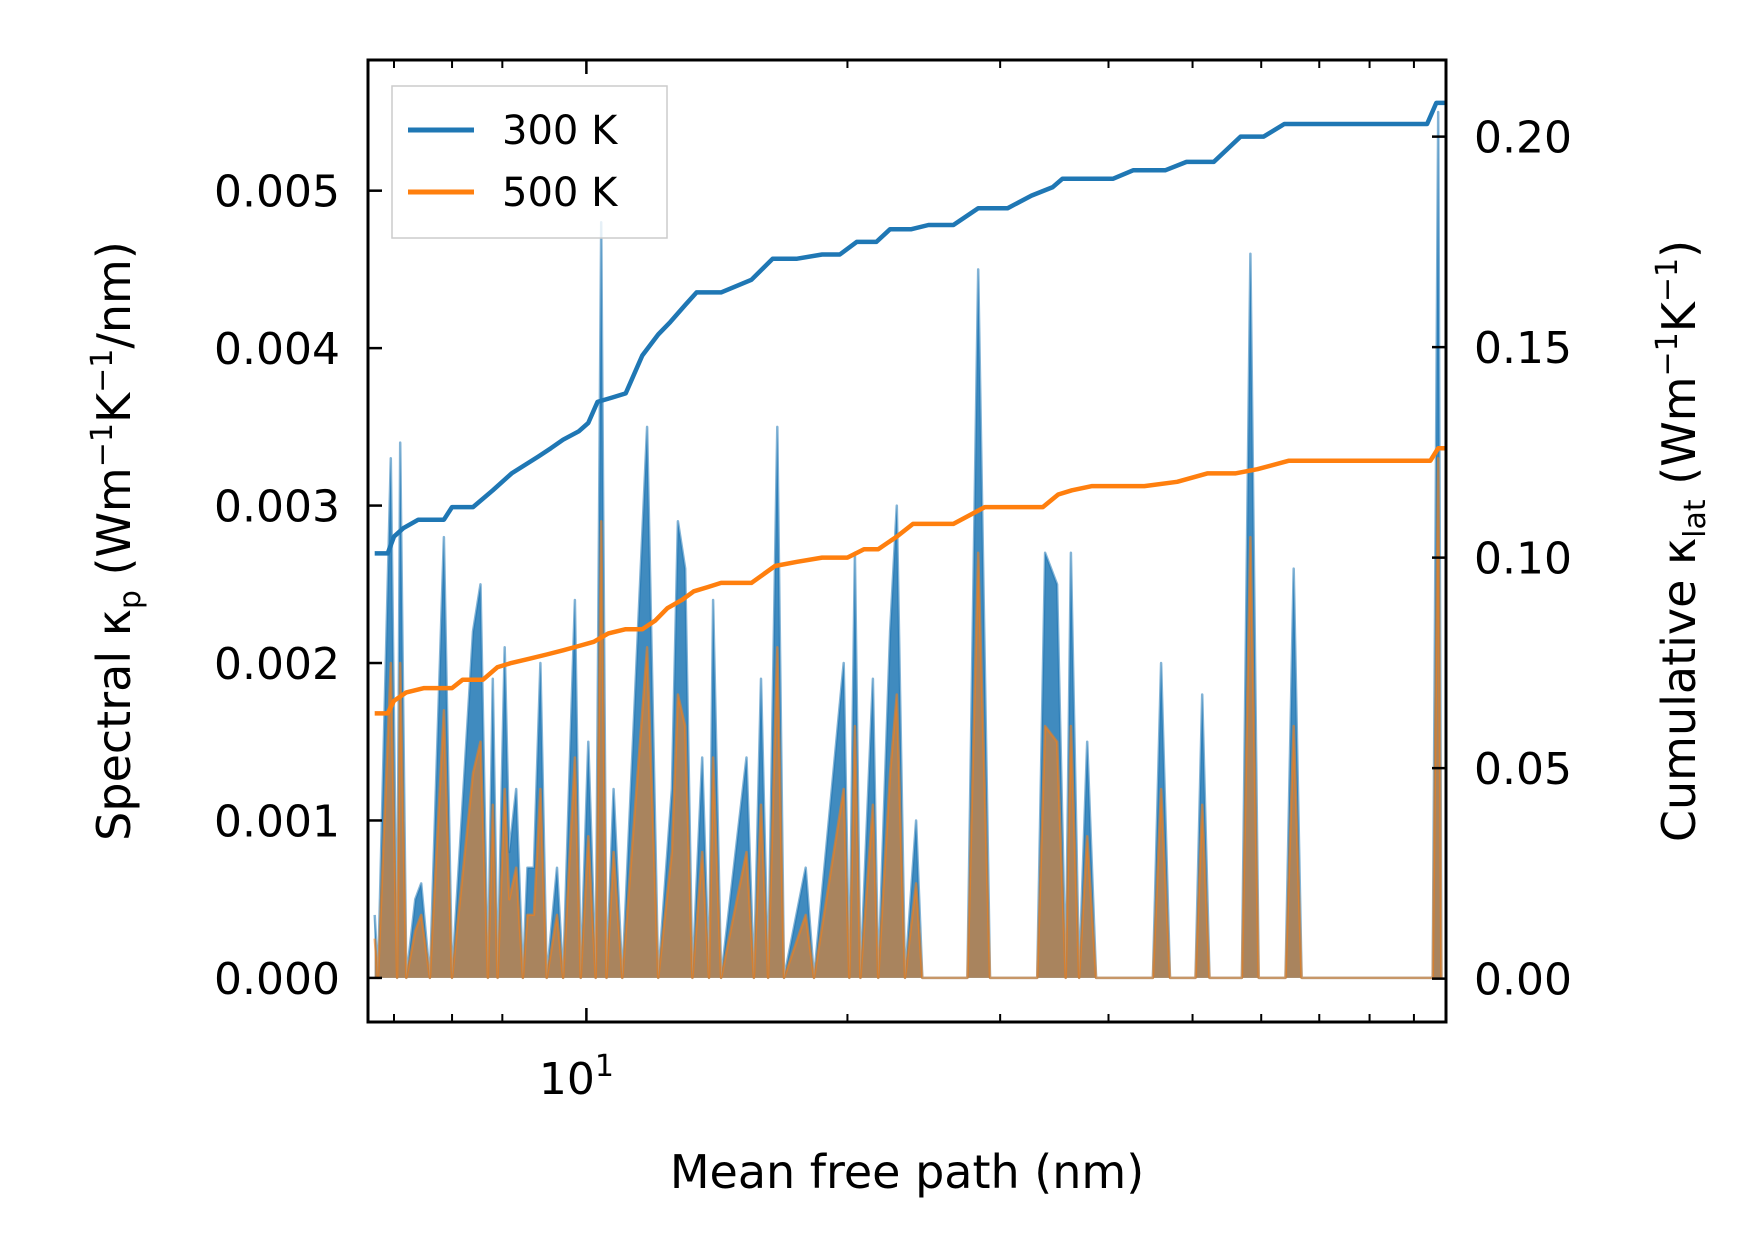 The image size is (1753, 1253). What do you see at coordinates (910, 580) in the screenshot?
I see `cumulative-line-500k` at bounding box center [910, 580].